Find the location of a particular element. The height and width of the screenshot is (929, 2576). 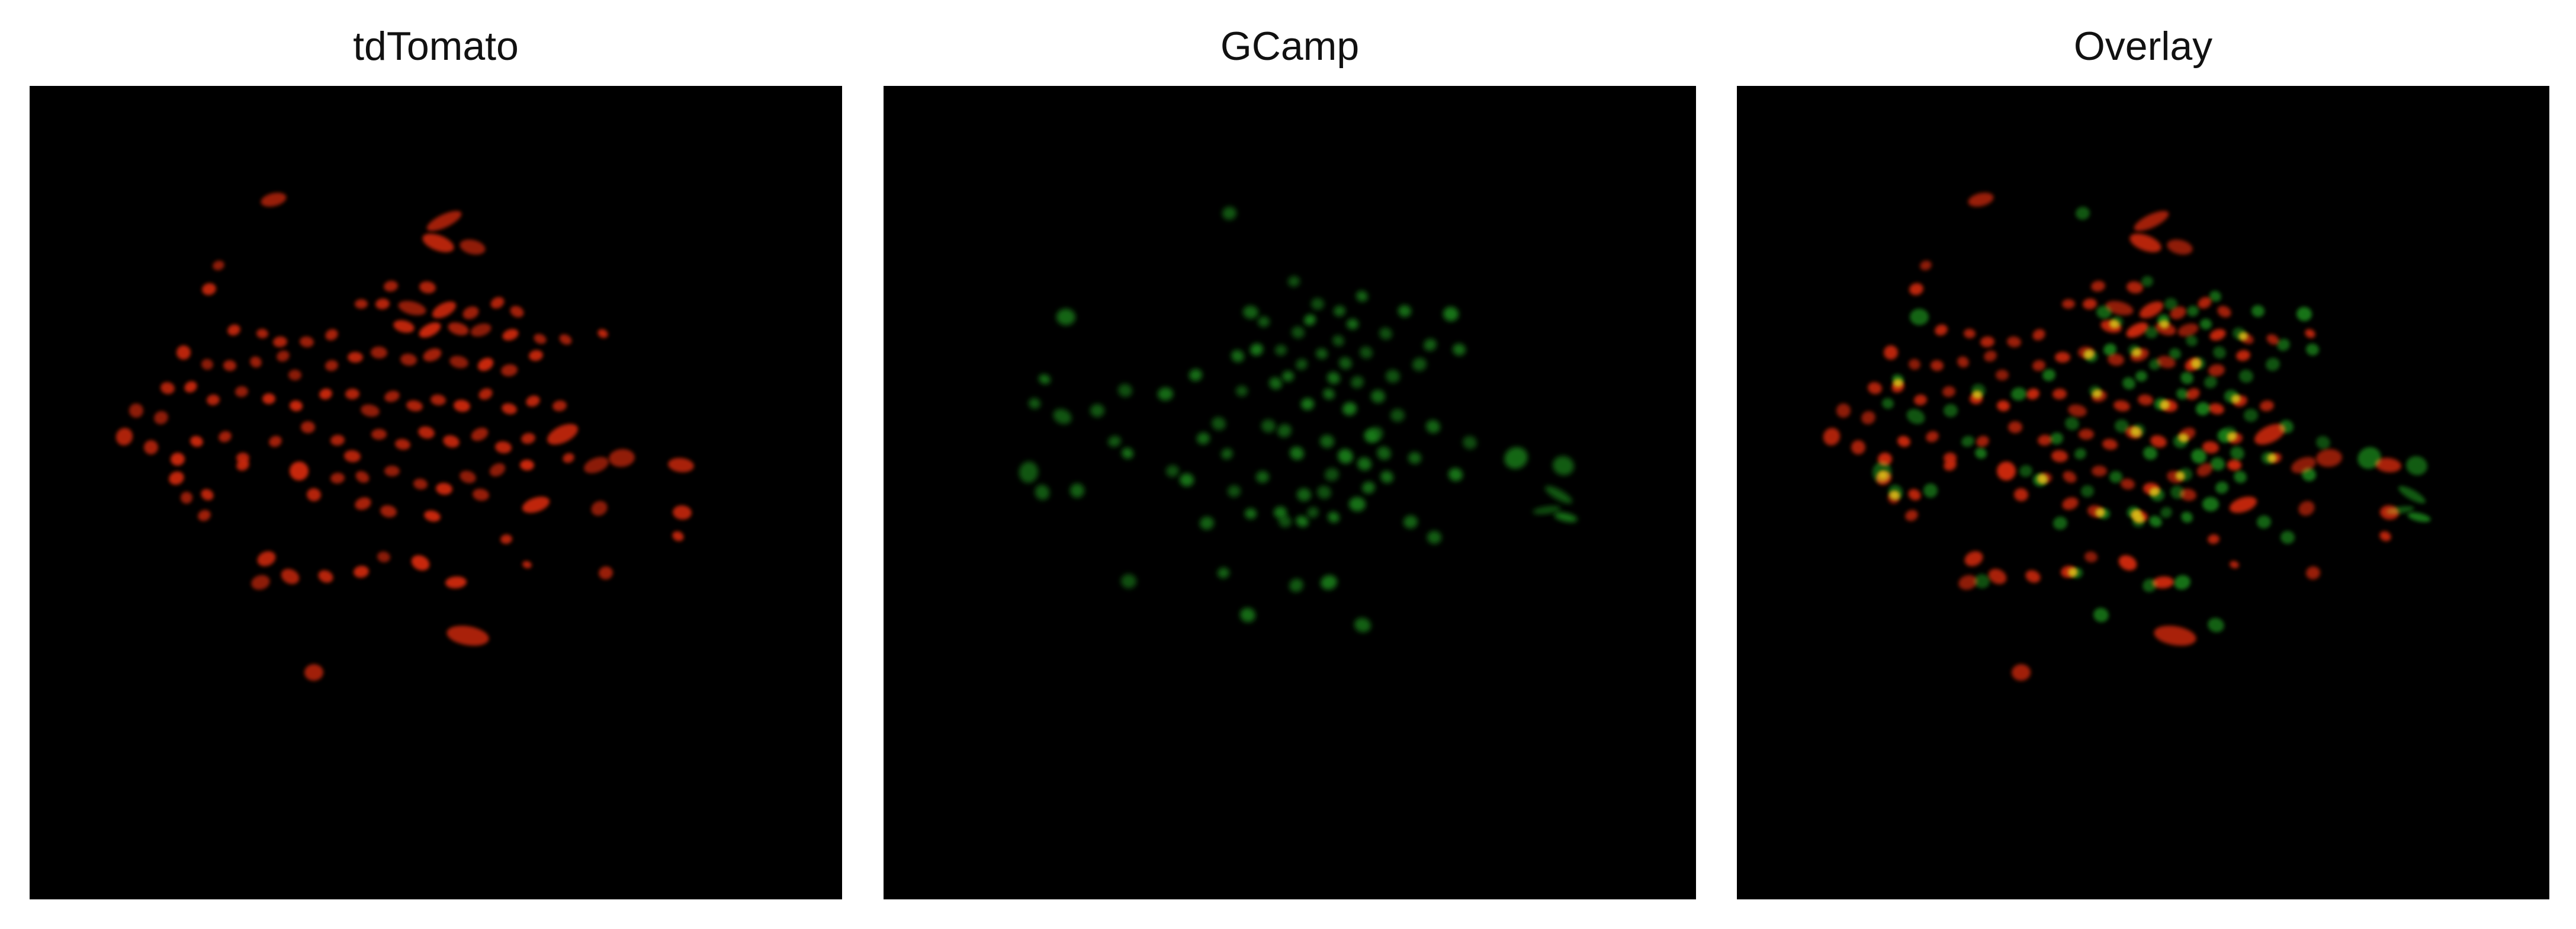

overlay-cells is located at coordinates (2127, 437).